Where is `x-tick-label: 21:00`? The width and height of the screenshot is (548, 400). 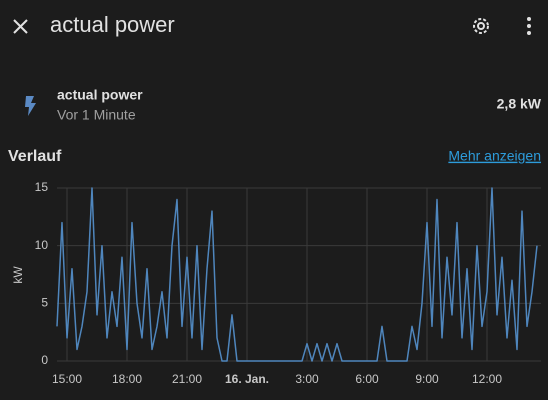
x-tick-label: 21:00 is located at coordinates (187, 379).